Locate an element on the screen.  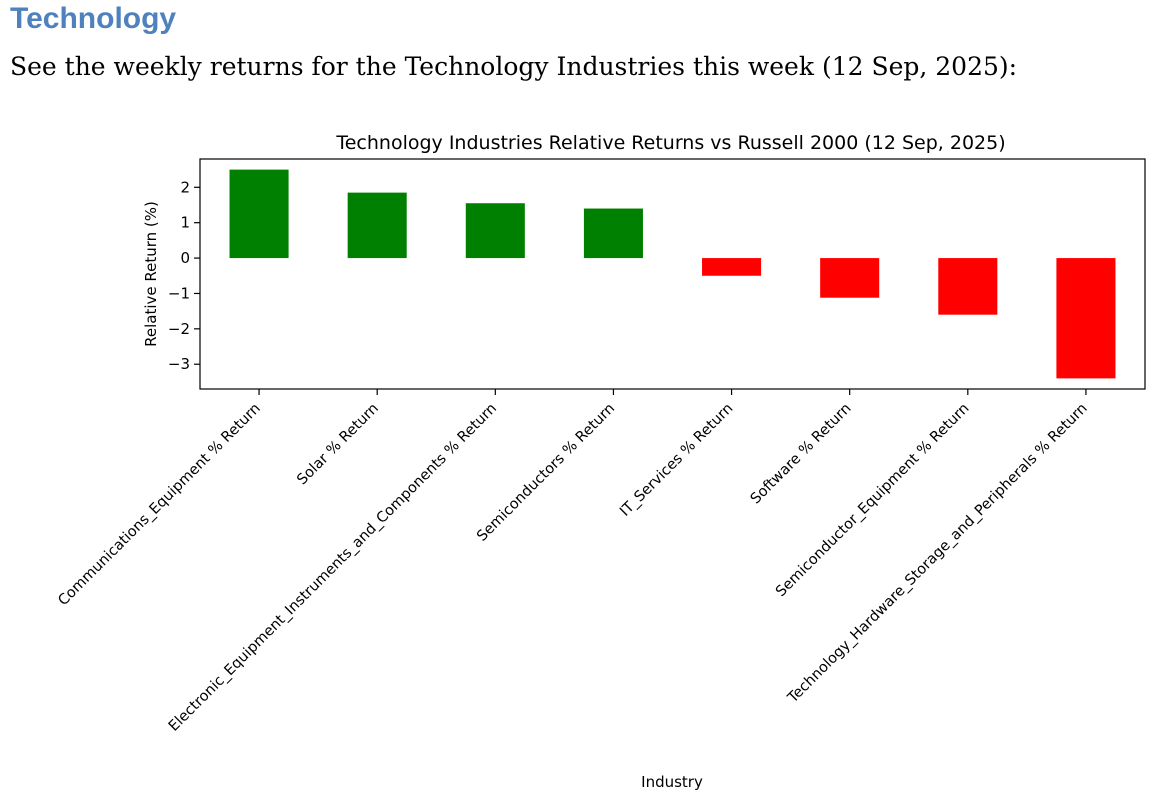
x-tick-label: Communications_Equipment % Return is located at coordinates (159, 505).